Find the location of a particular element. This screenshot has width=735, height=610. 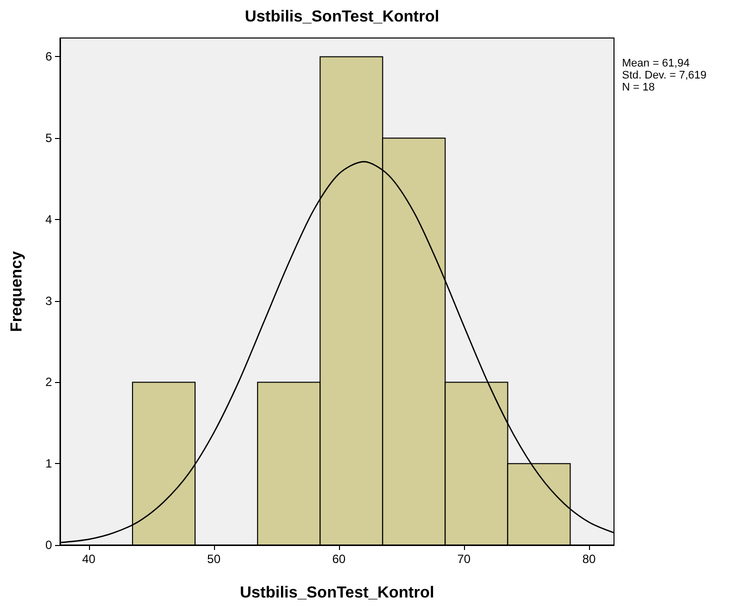

x-tick-label: 60 is located at coordinates (339, 559).